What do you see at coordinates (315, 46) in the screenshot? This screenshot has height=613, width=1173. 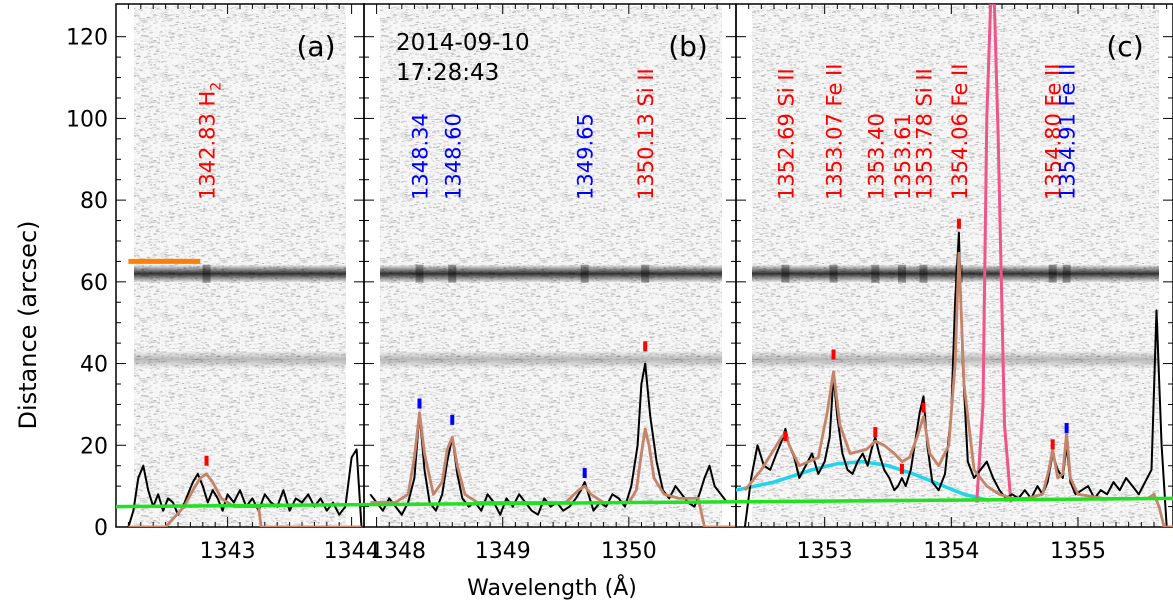 I see `panel-label: (a)` at bounding box center [315, 46].